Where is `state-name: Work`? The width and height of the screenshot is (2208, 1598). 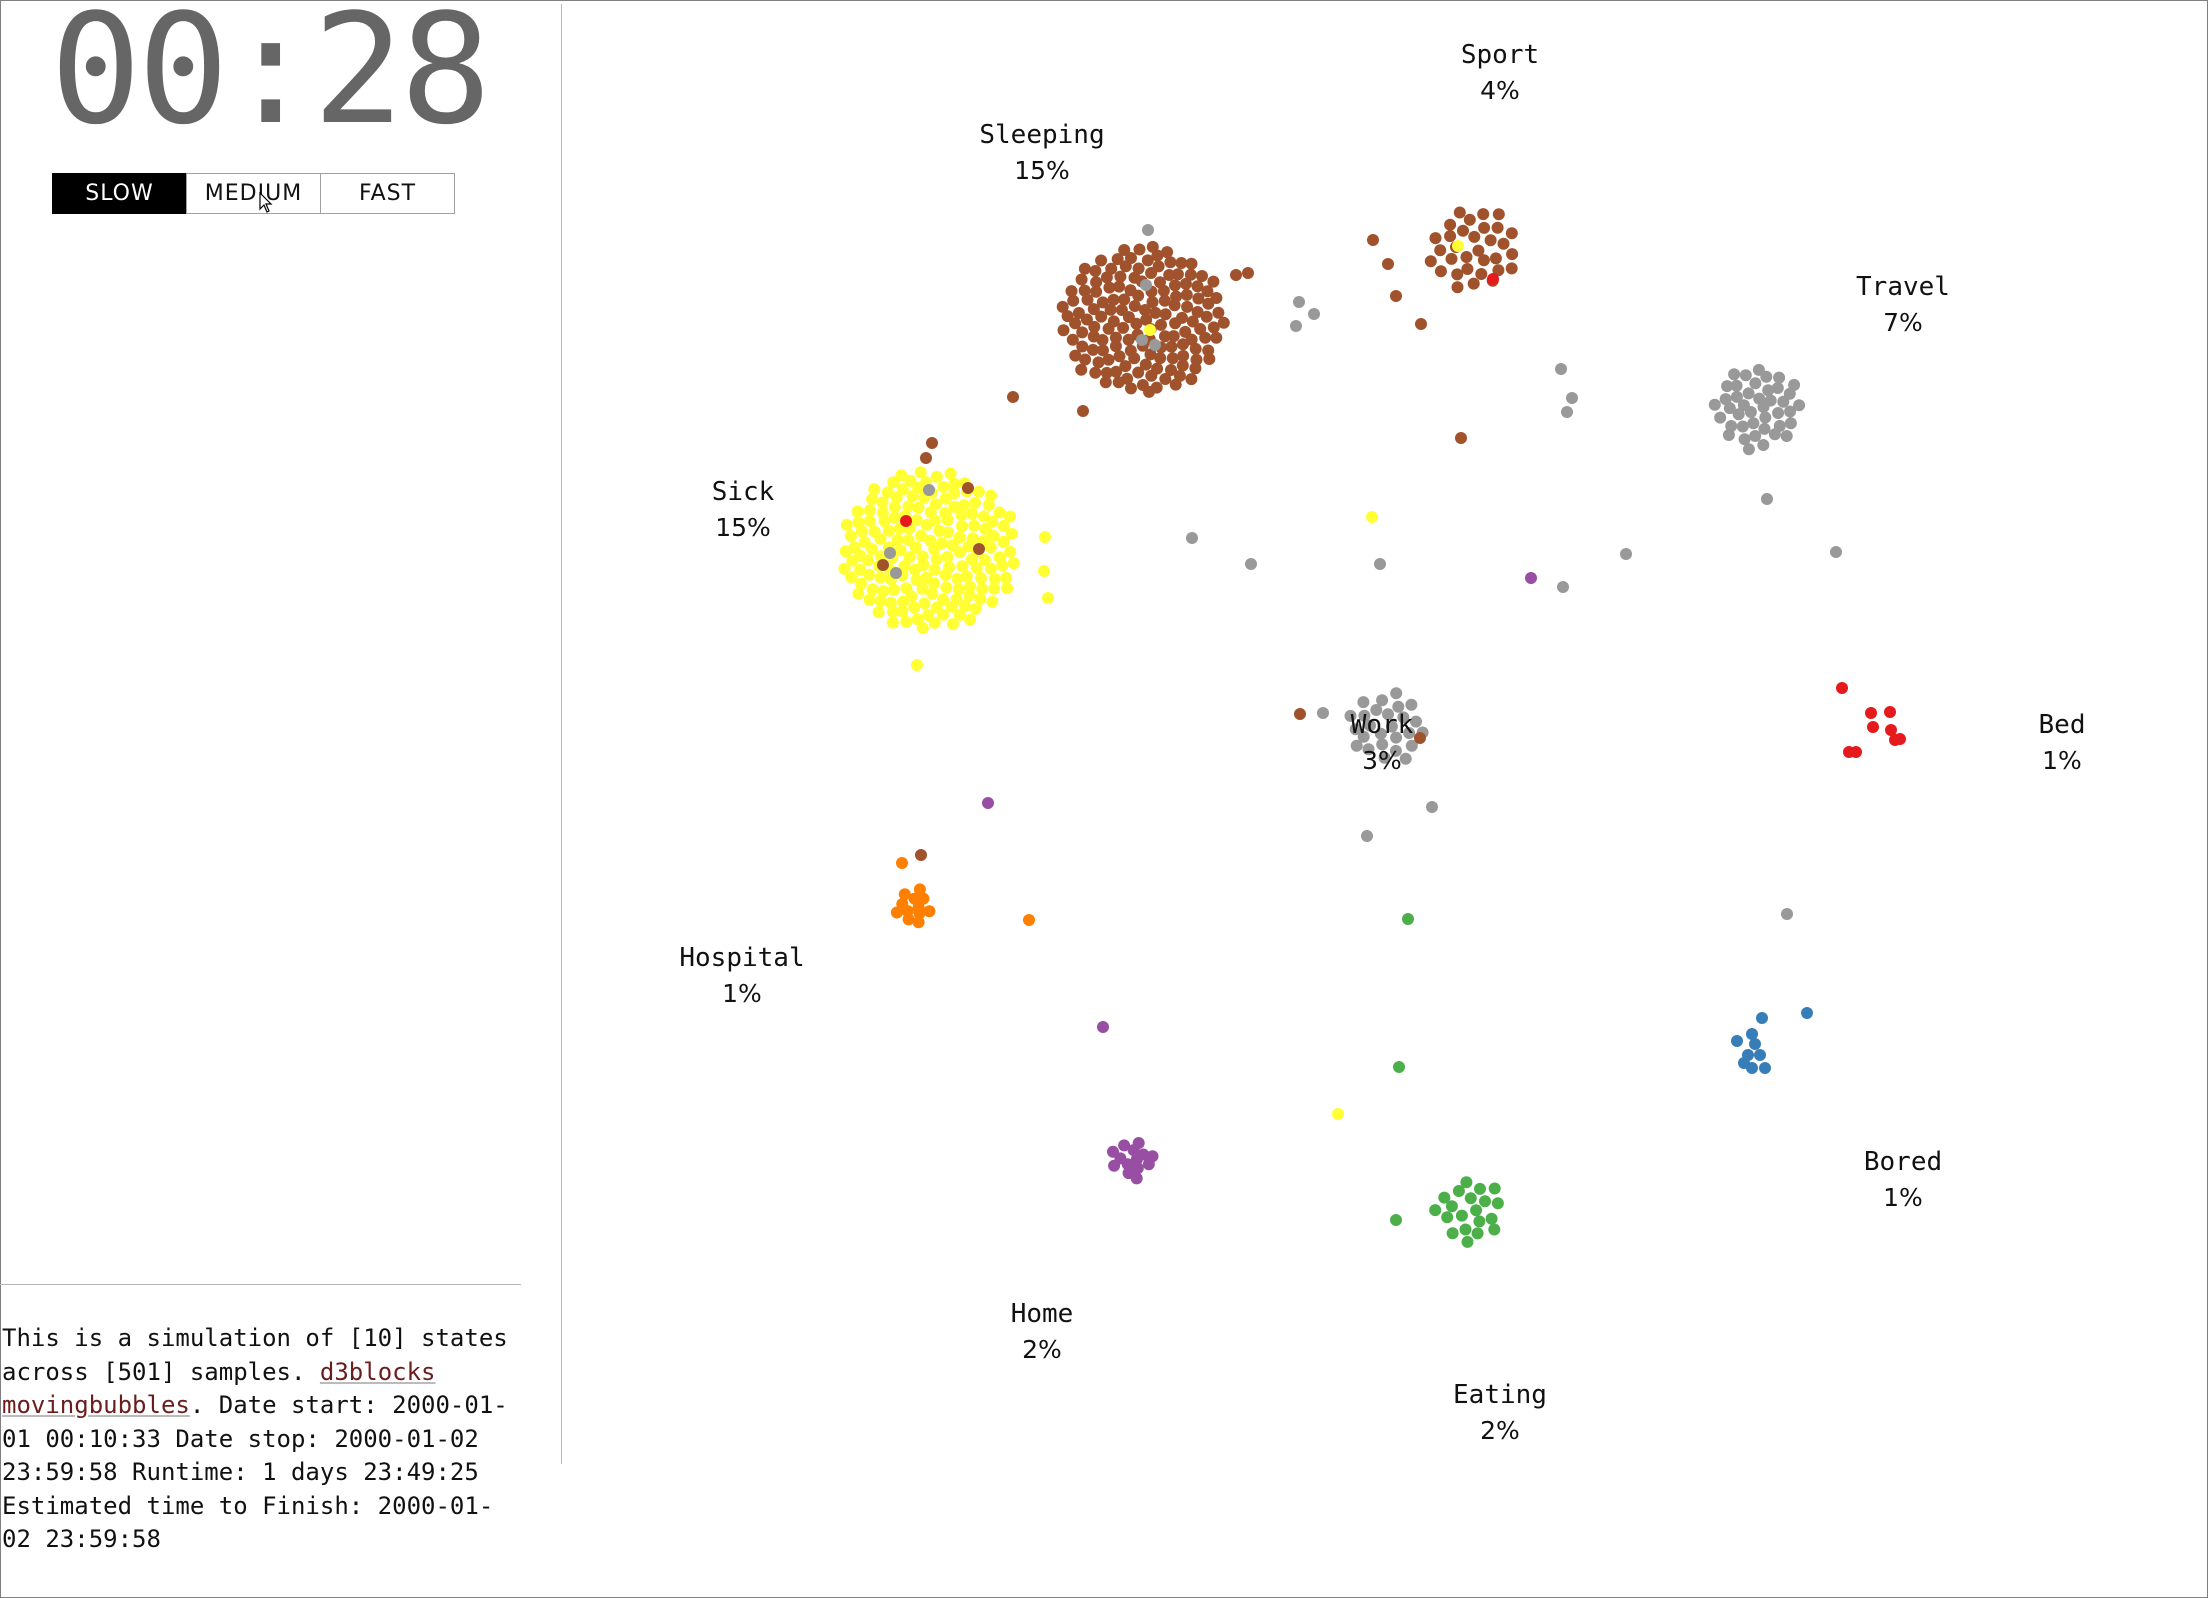
state-name: Work is located at coordinates (1382, 725).